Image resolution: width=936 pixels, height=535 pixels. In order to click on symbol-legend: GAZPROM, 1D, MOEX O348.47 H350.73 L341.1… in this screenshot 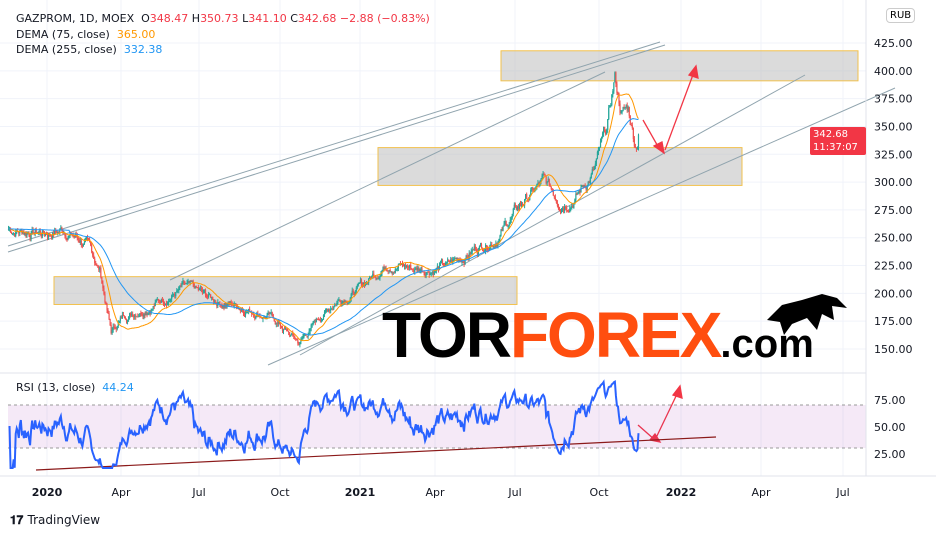, I will do `click(223, 18)`.